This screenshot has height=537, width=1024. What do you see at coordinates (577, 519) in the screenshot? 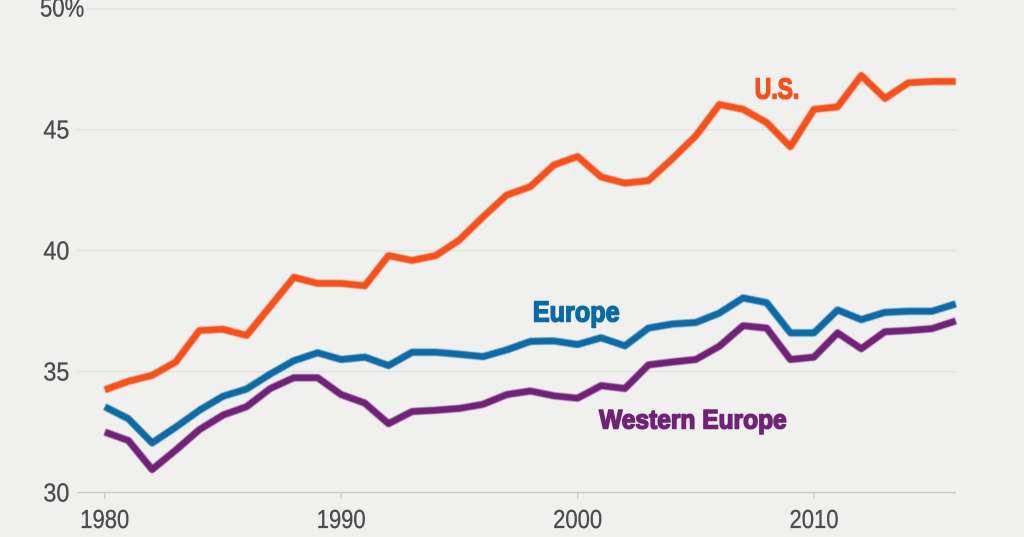
I see `svg-text: 2000` at bounding box center [577, 519].